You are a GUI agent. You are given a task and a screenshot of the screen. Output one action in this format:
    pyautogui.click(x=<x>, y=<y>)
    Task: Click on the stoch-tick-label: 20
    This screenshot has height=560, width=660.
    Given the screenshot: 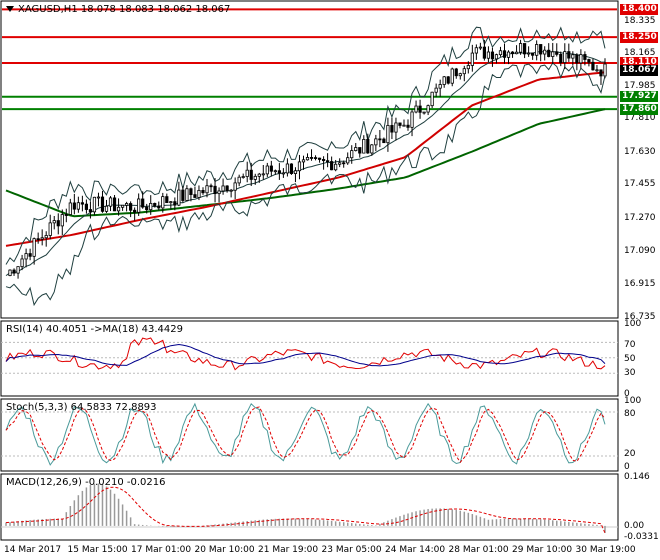 What is the action you would take?
    pyautogui.click(x=630, y=453)
    